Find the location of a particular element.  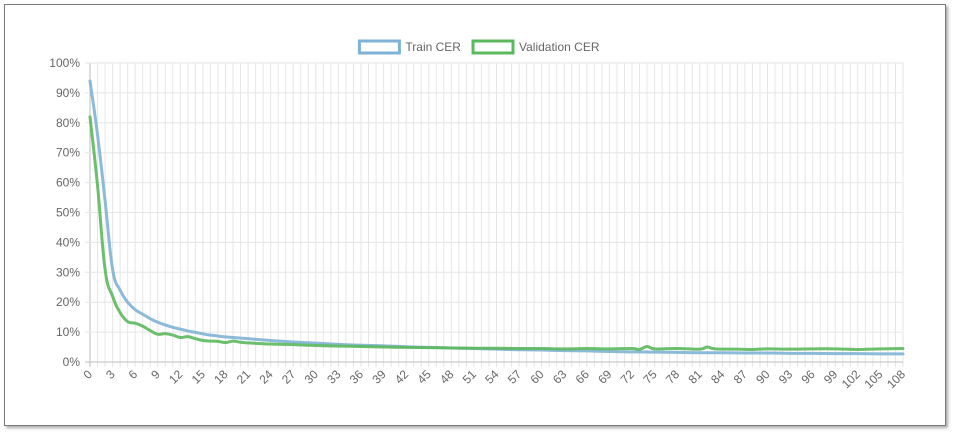

x-tick-label: 102 is located at coordinates (851, 379).